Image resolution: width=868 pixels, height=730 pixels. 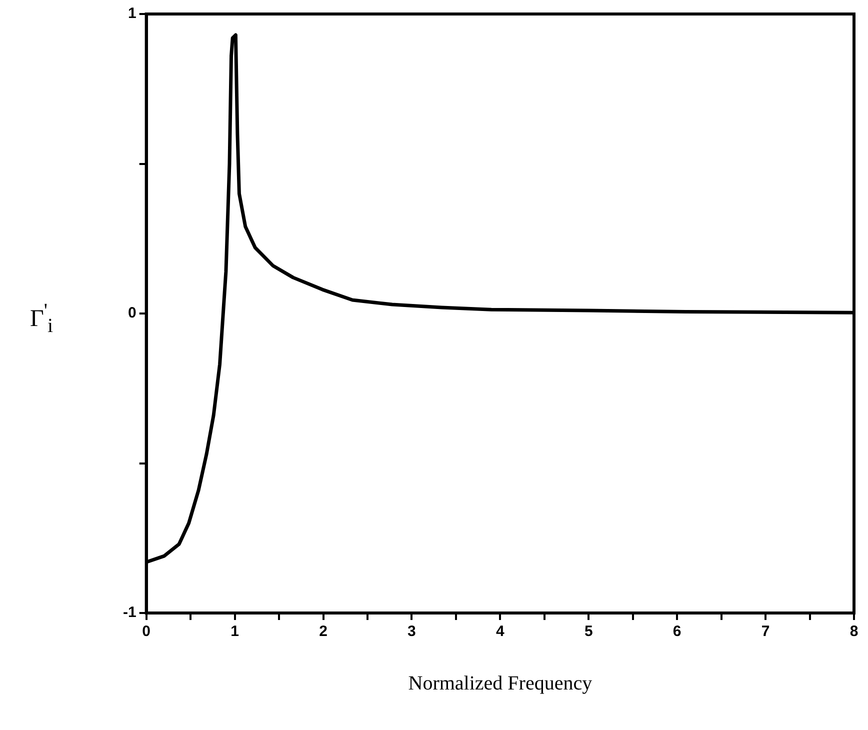 What do you see at coordinates (146, 631) in the screenshot?
I see `x-tick-label: 0` at bounding box center [146, 631].